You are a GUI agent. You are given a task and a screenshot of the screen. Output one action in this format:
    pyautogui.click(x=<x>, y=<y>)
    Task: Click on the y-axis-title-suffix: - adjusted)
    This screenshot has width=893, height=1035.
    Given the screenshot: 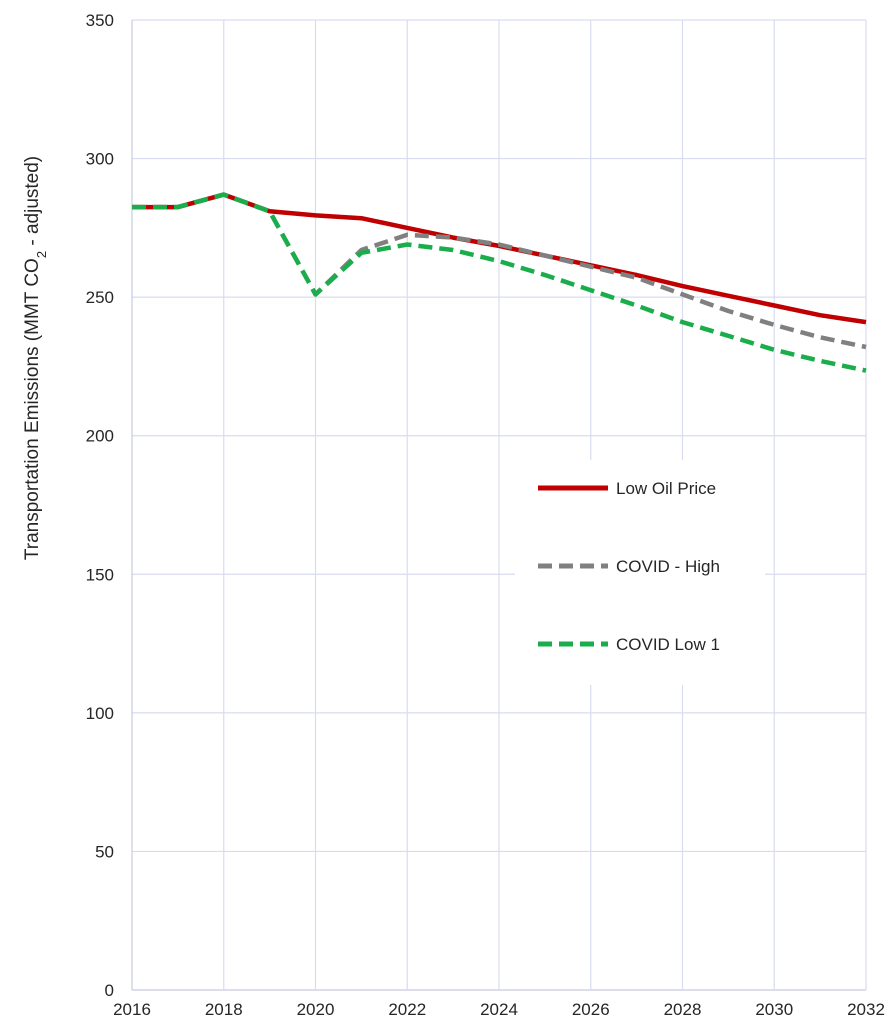 What is the action you would take?
    pyautogui.click(x=32, y=203)
    